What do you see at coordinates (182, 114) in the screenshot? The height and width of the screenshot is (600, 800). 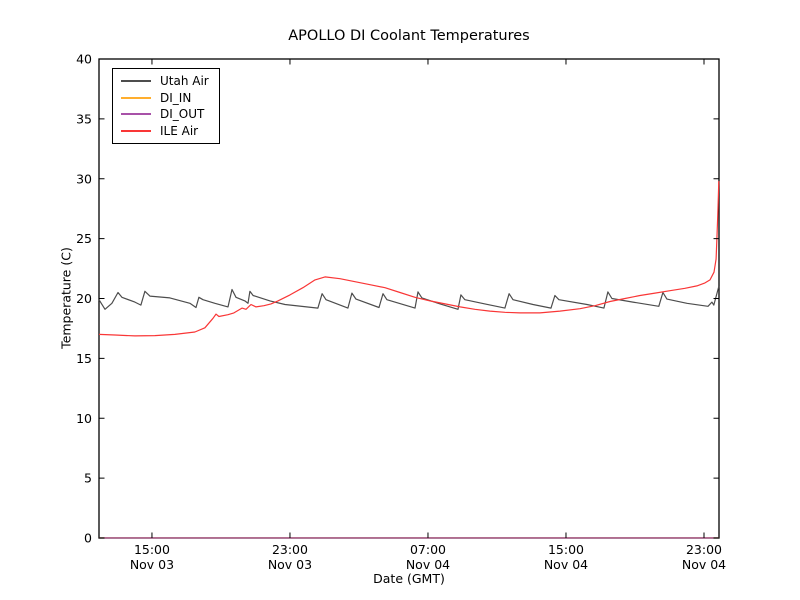 I see `legend-label-di-out: DI_OUT` at bounding box center [182, 114].